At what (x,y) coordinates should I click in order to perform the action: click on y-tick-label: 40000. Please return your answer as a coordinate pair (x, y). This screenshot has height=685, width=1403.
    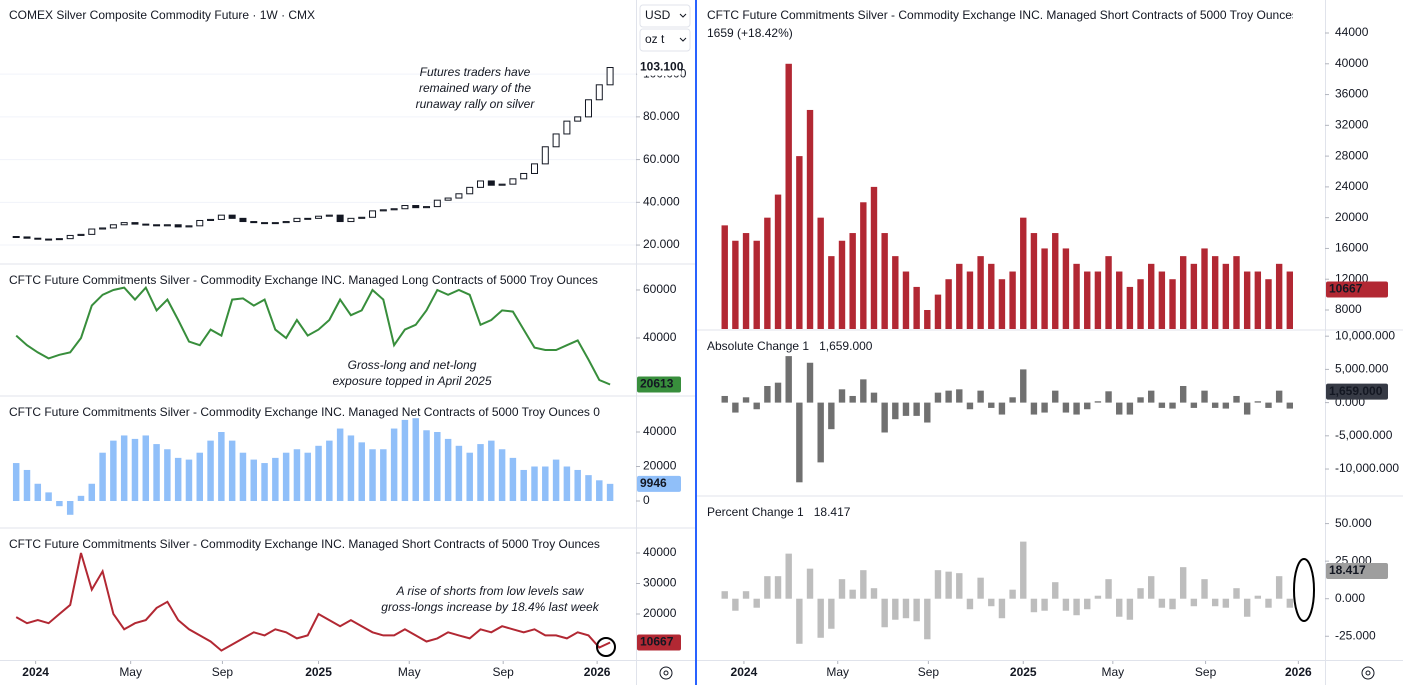
    Looking at the image, I should click on (1352, 63).